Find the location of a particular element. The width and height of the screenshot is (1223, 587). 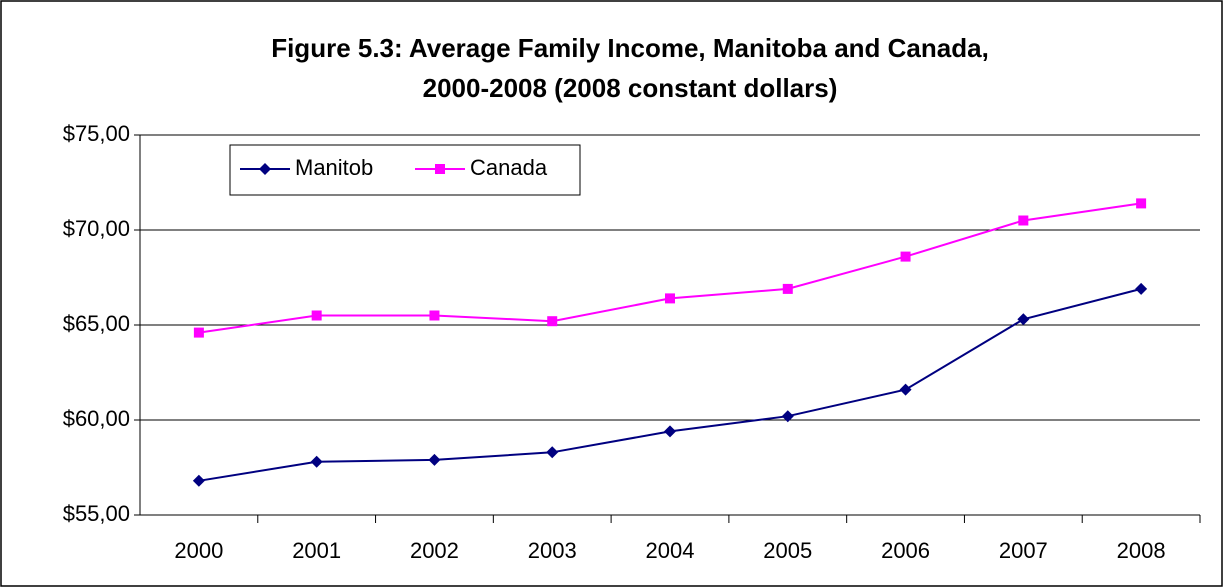

y-tick-label: $70,00 is located at coordinates (96, 228).